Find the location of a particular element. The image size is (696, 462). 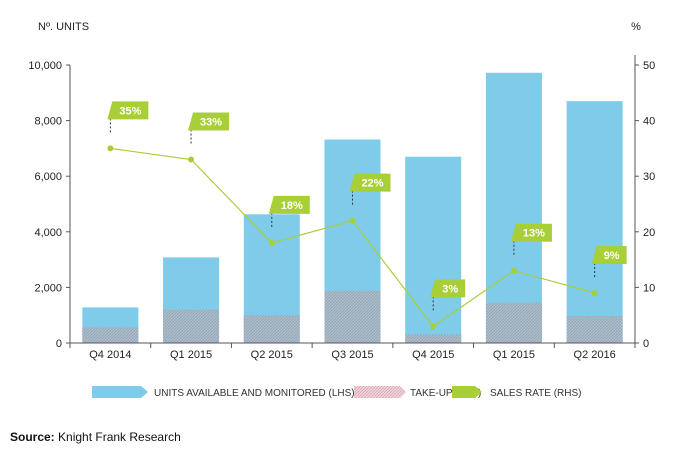

y-tick-label-right-2: 20 is located at coordinates (649, 233).